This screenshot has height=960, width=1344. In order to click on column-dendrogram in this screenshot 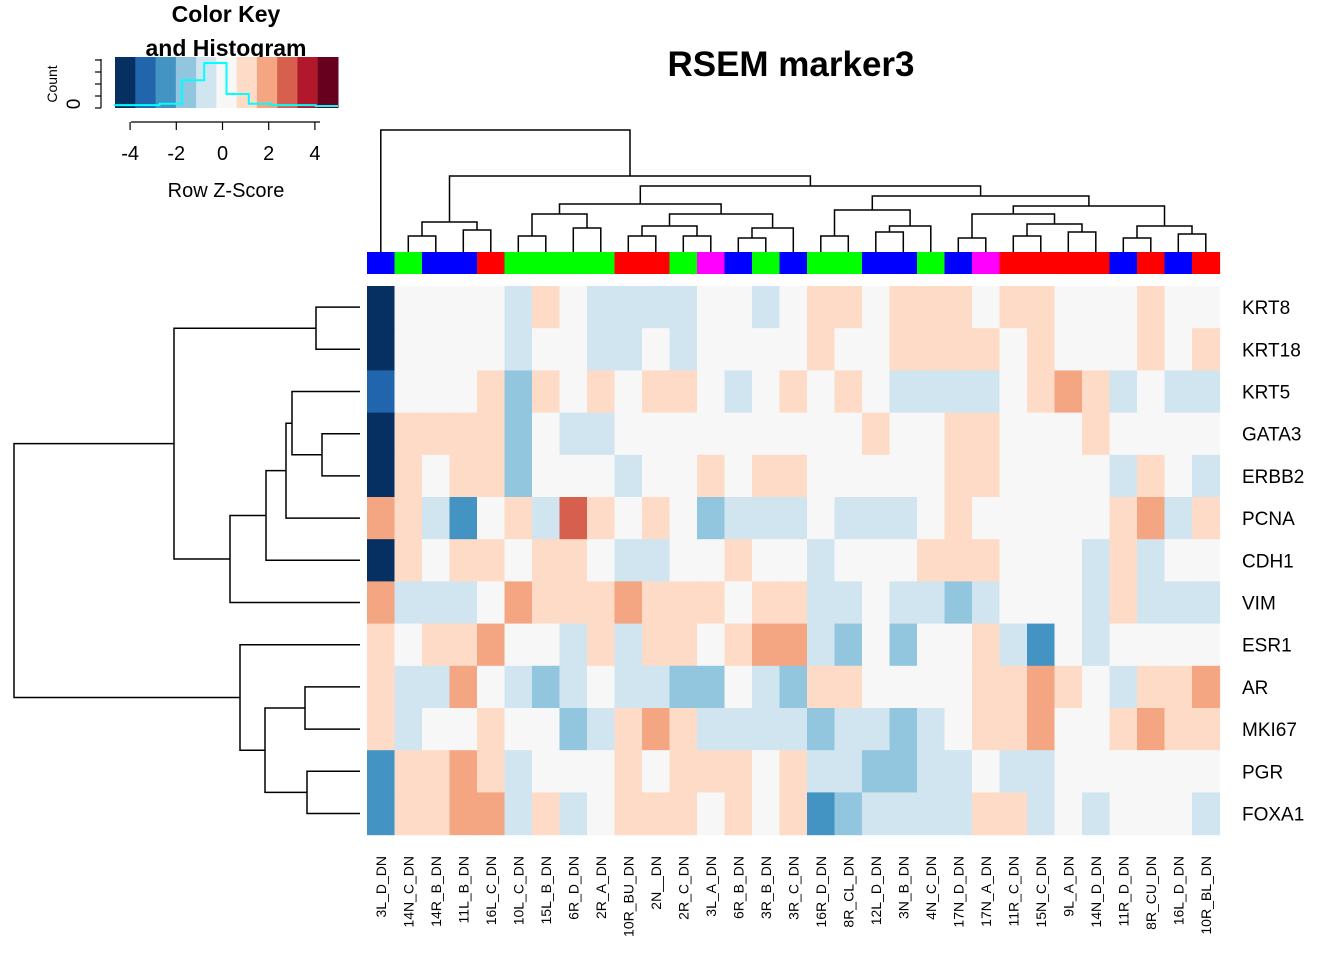, I will do `click(793, 190)`.